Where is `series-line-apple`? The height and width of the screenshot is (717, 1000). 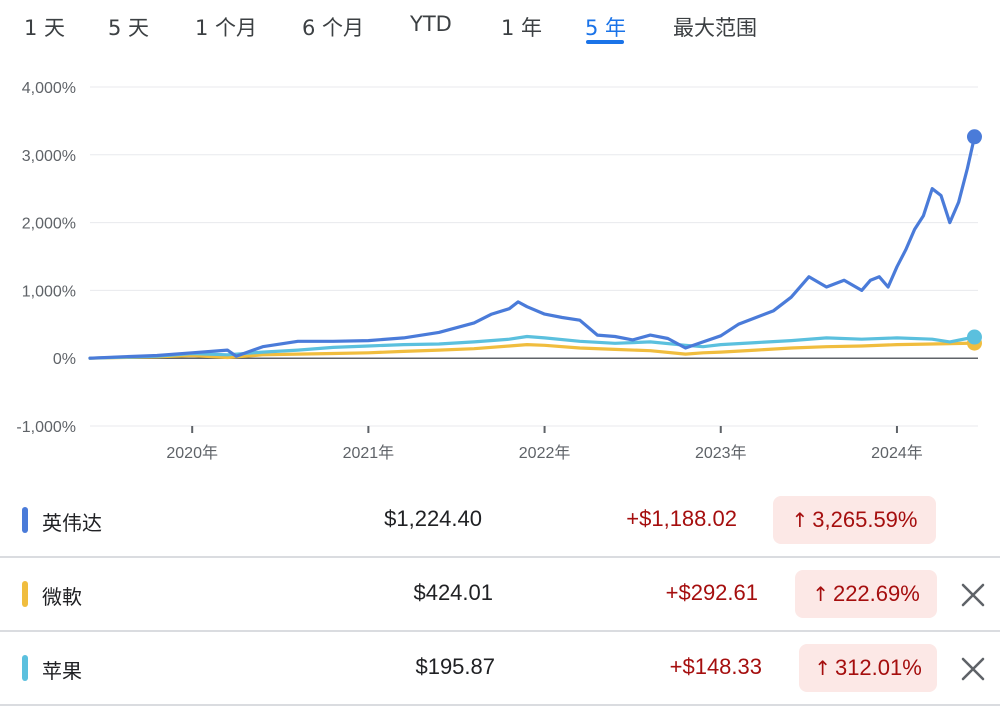 series-line-apple is located at coordinates (532, 347).